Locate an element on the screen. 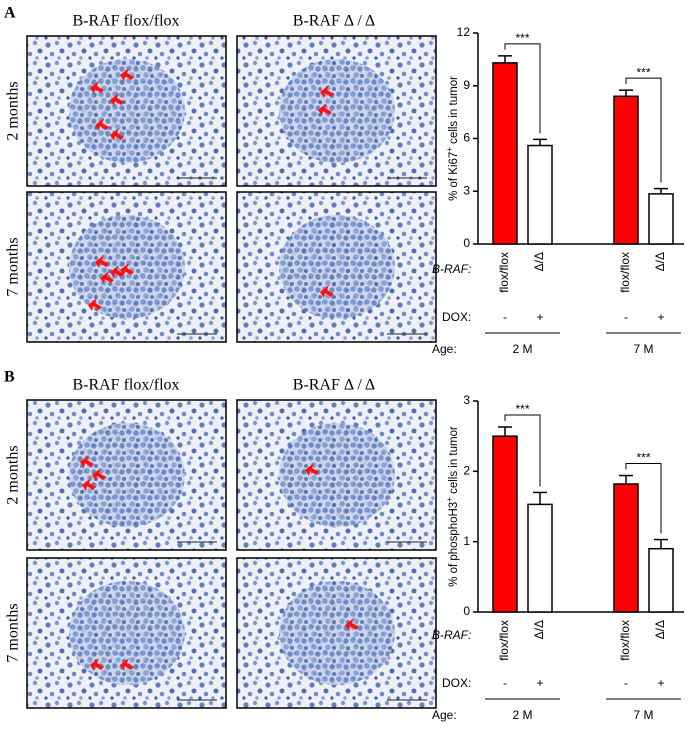 This screenshot has height=744, width=700. y-tick-label: 9 is located at coordinates (466, 85).